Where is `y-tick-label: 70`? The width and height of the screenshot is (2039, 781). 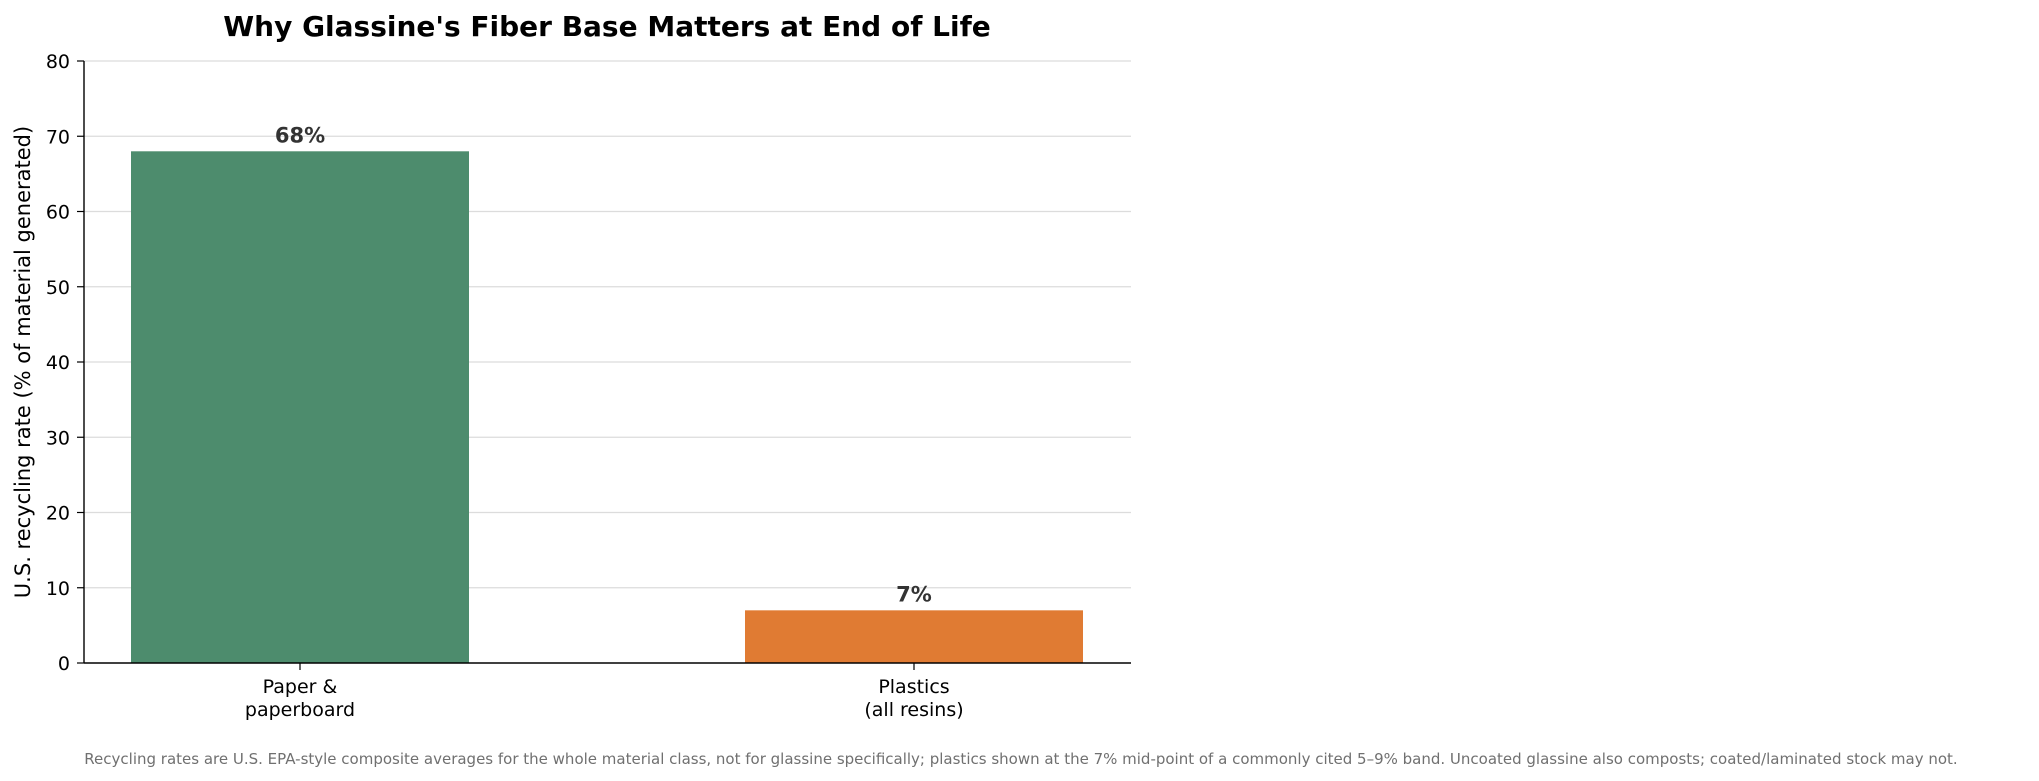
y-tick-label: 70 is located at coordinates (58, 137).